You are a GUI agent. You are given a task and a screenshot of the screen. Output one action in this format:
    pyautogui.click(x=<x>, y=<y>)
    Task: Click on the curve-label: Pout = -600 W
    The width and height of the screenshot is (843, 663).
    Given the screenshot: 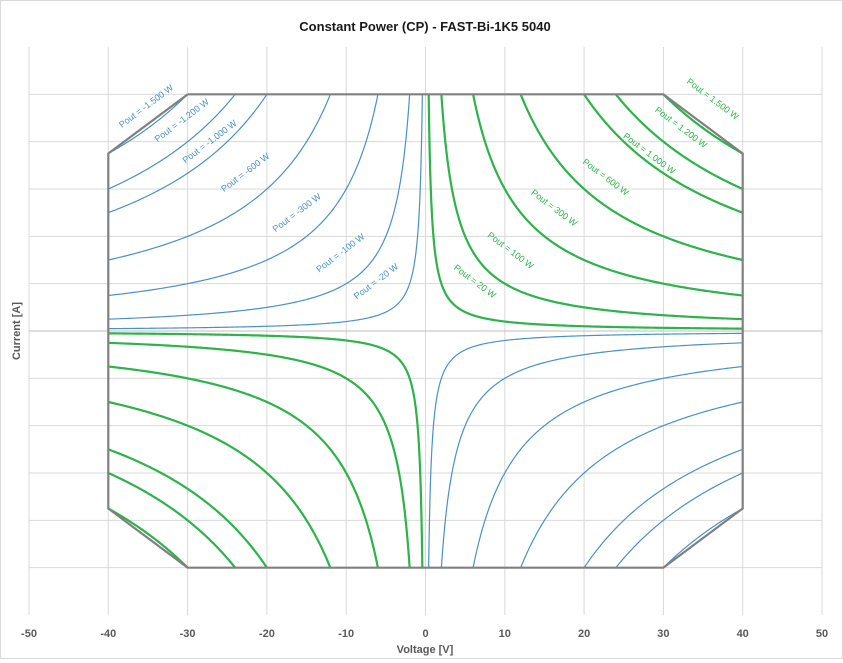 What is the action you would take?
    pyautogui.click(x=245, y=172)
    